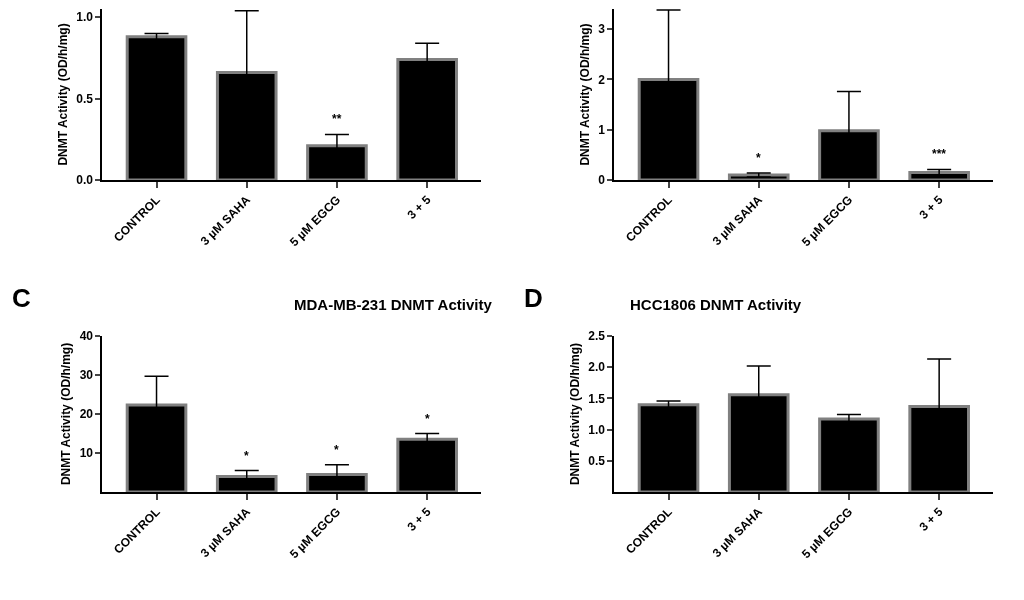  What do you see at coordinates (86, 336) in the screenshot?
I see `y-tick-label: 40` at bounding box center [86, 336].